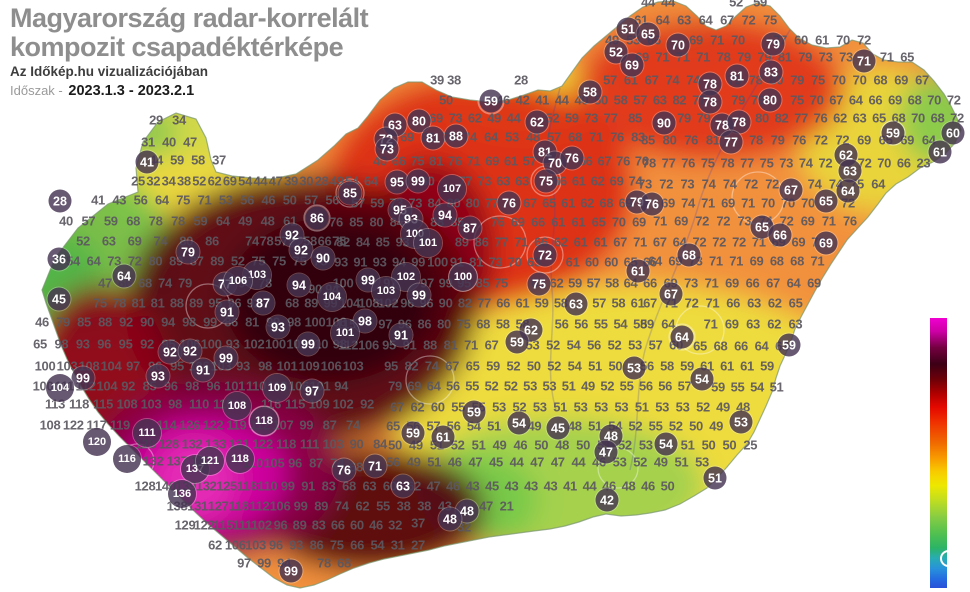 The height and width of the screenshot is (592, 970). I want to click on page-title-line2: kompozit csapadéktérképe, so click(177, 47).